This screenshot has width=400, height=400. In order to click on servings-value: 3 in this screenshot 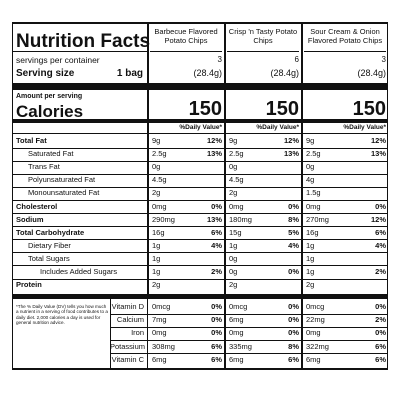, I will do `click(219, 59)`.